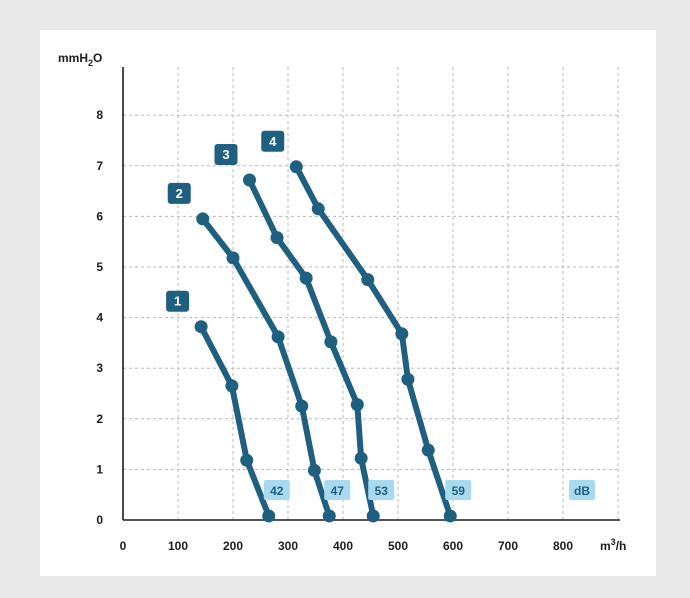 Image resolution: width=690 pixels, height=598 pixels. What do you see at coordinates (233, 546) in the screenshot?
I see `x-tick-label: 200` at bounding box center [233, 546].